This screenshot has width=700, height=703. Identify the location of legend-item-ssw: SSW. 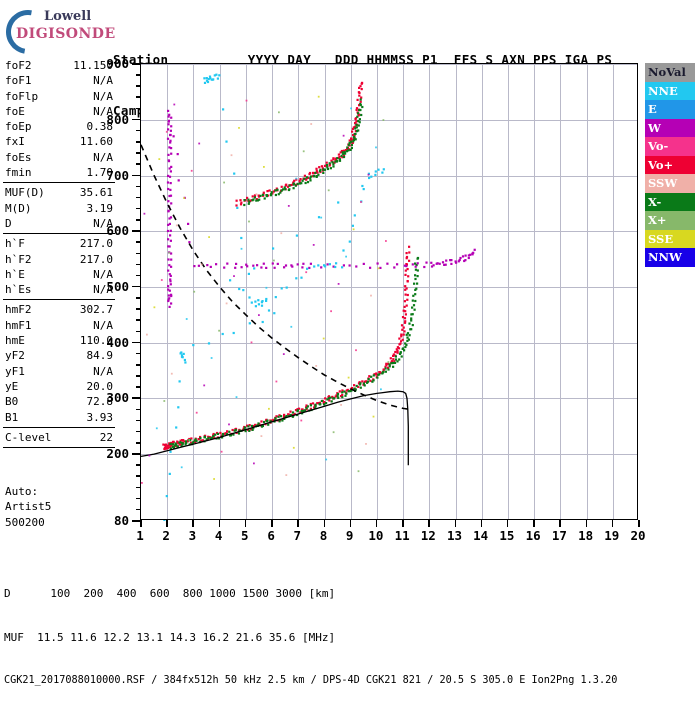
(670, 183).